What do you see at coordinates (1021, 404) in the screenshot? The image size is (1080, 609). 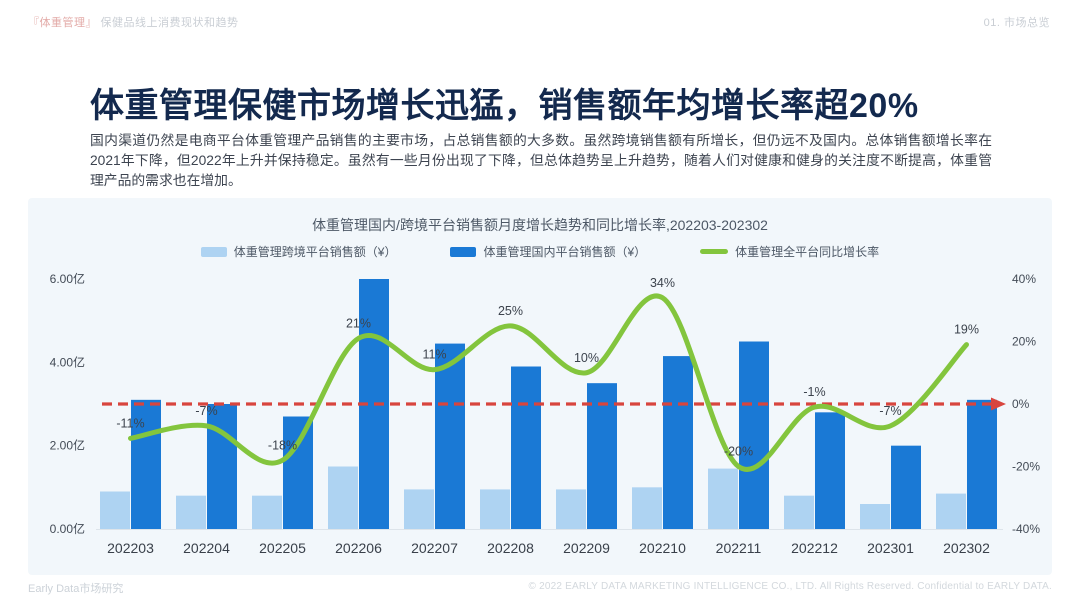 I see `right-axis-tick: 0%` at bounding box center [1021, 404].